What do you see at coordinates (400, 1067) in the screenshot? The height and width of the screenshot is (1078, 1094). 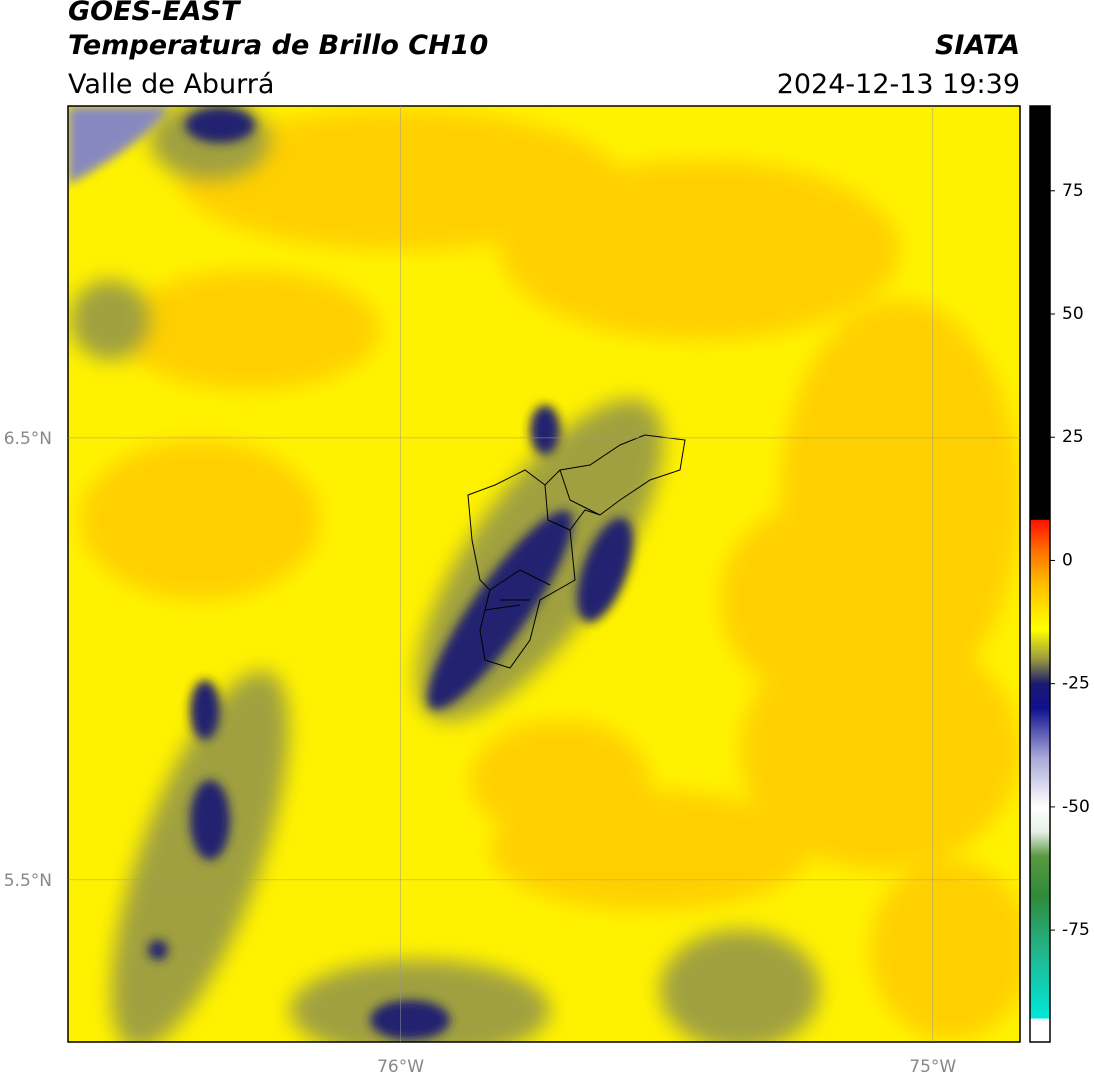 I see `x-tick-label: 76°W` at bounding box center [400, 1067].